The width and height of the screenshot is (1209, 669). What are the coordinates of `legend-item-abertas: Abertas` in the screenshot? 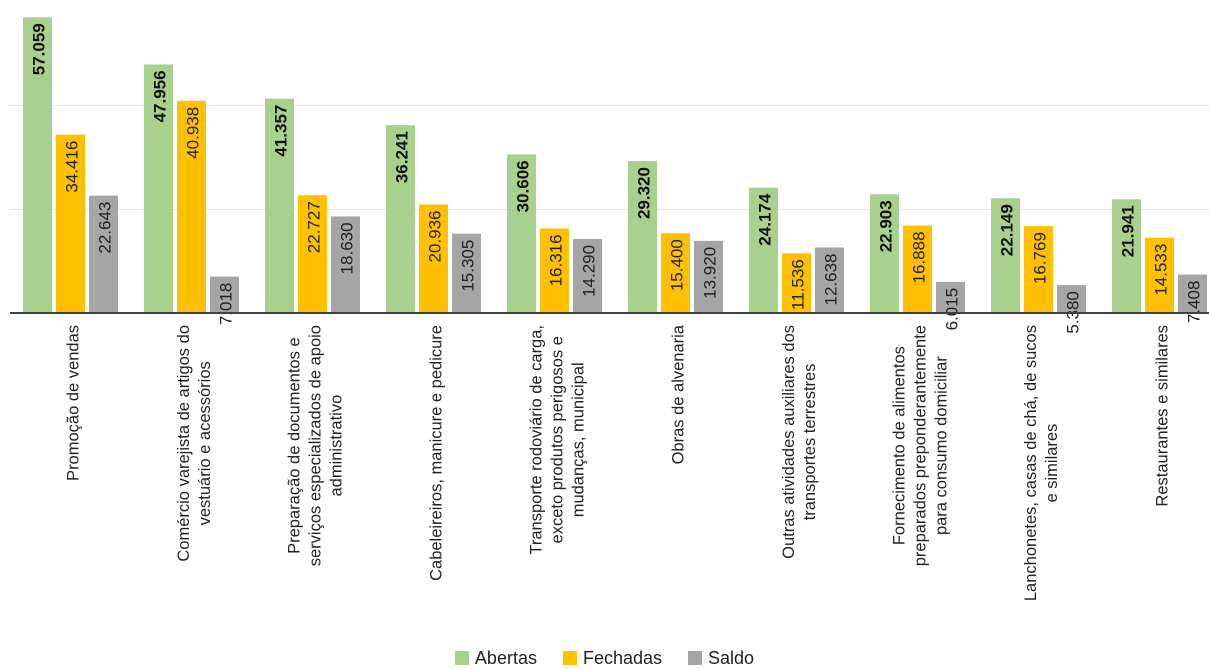 It's located at (495, 658).